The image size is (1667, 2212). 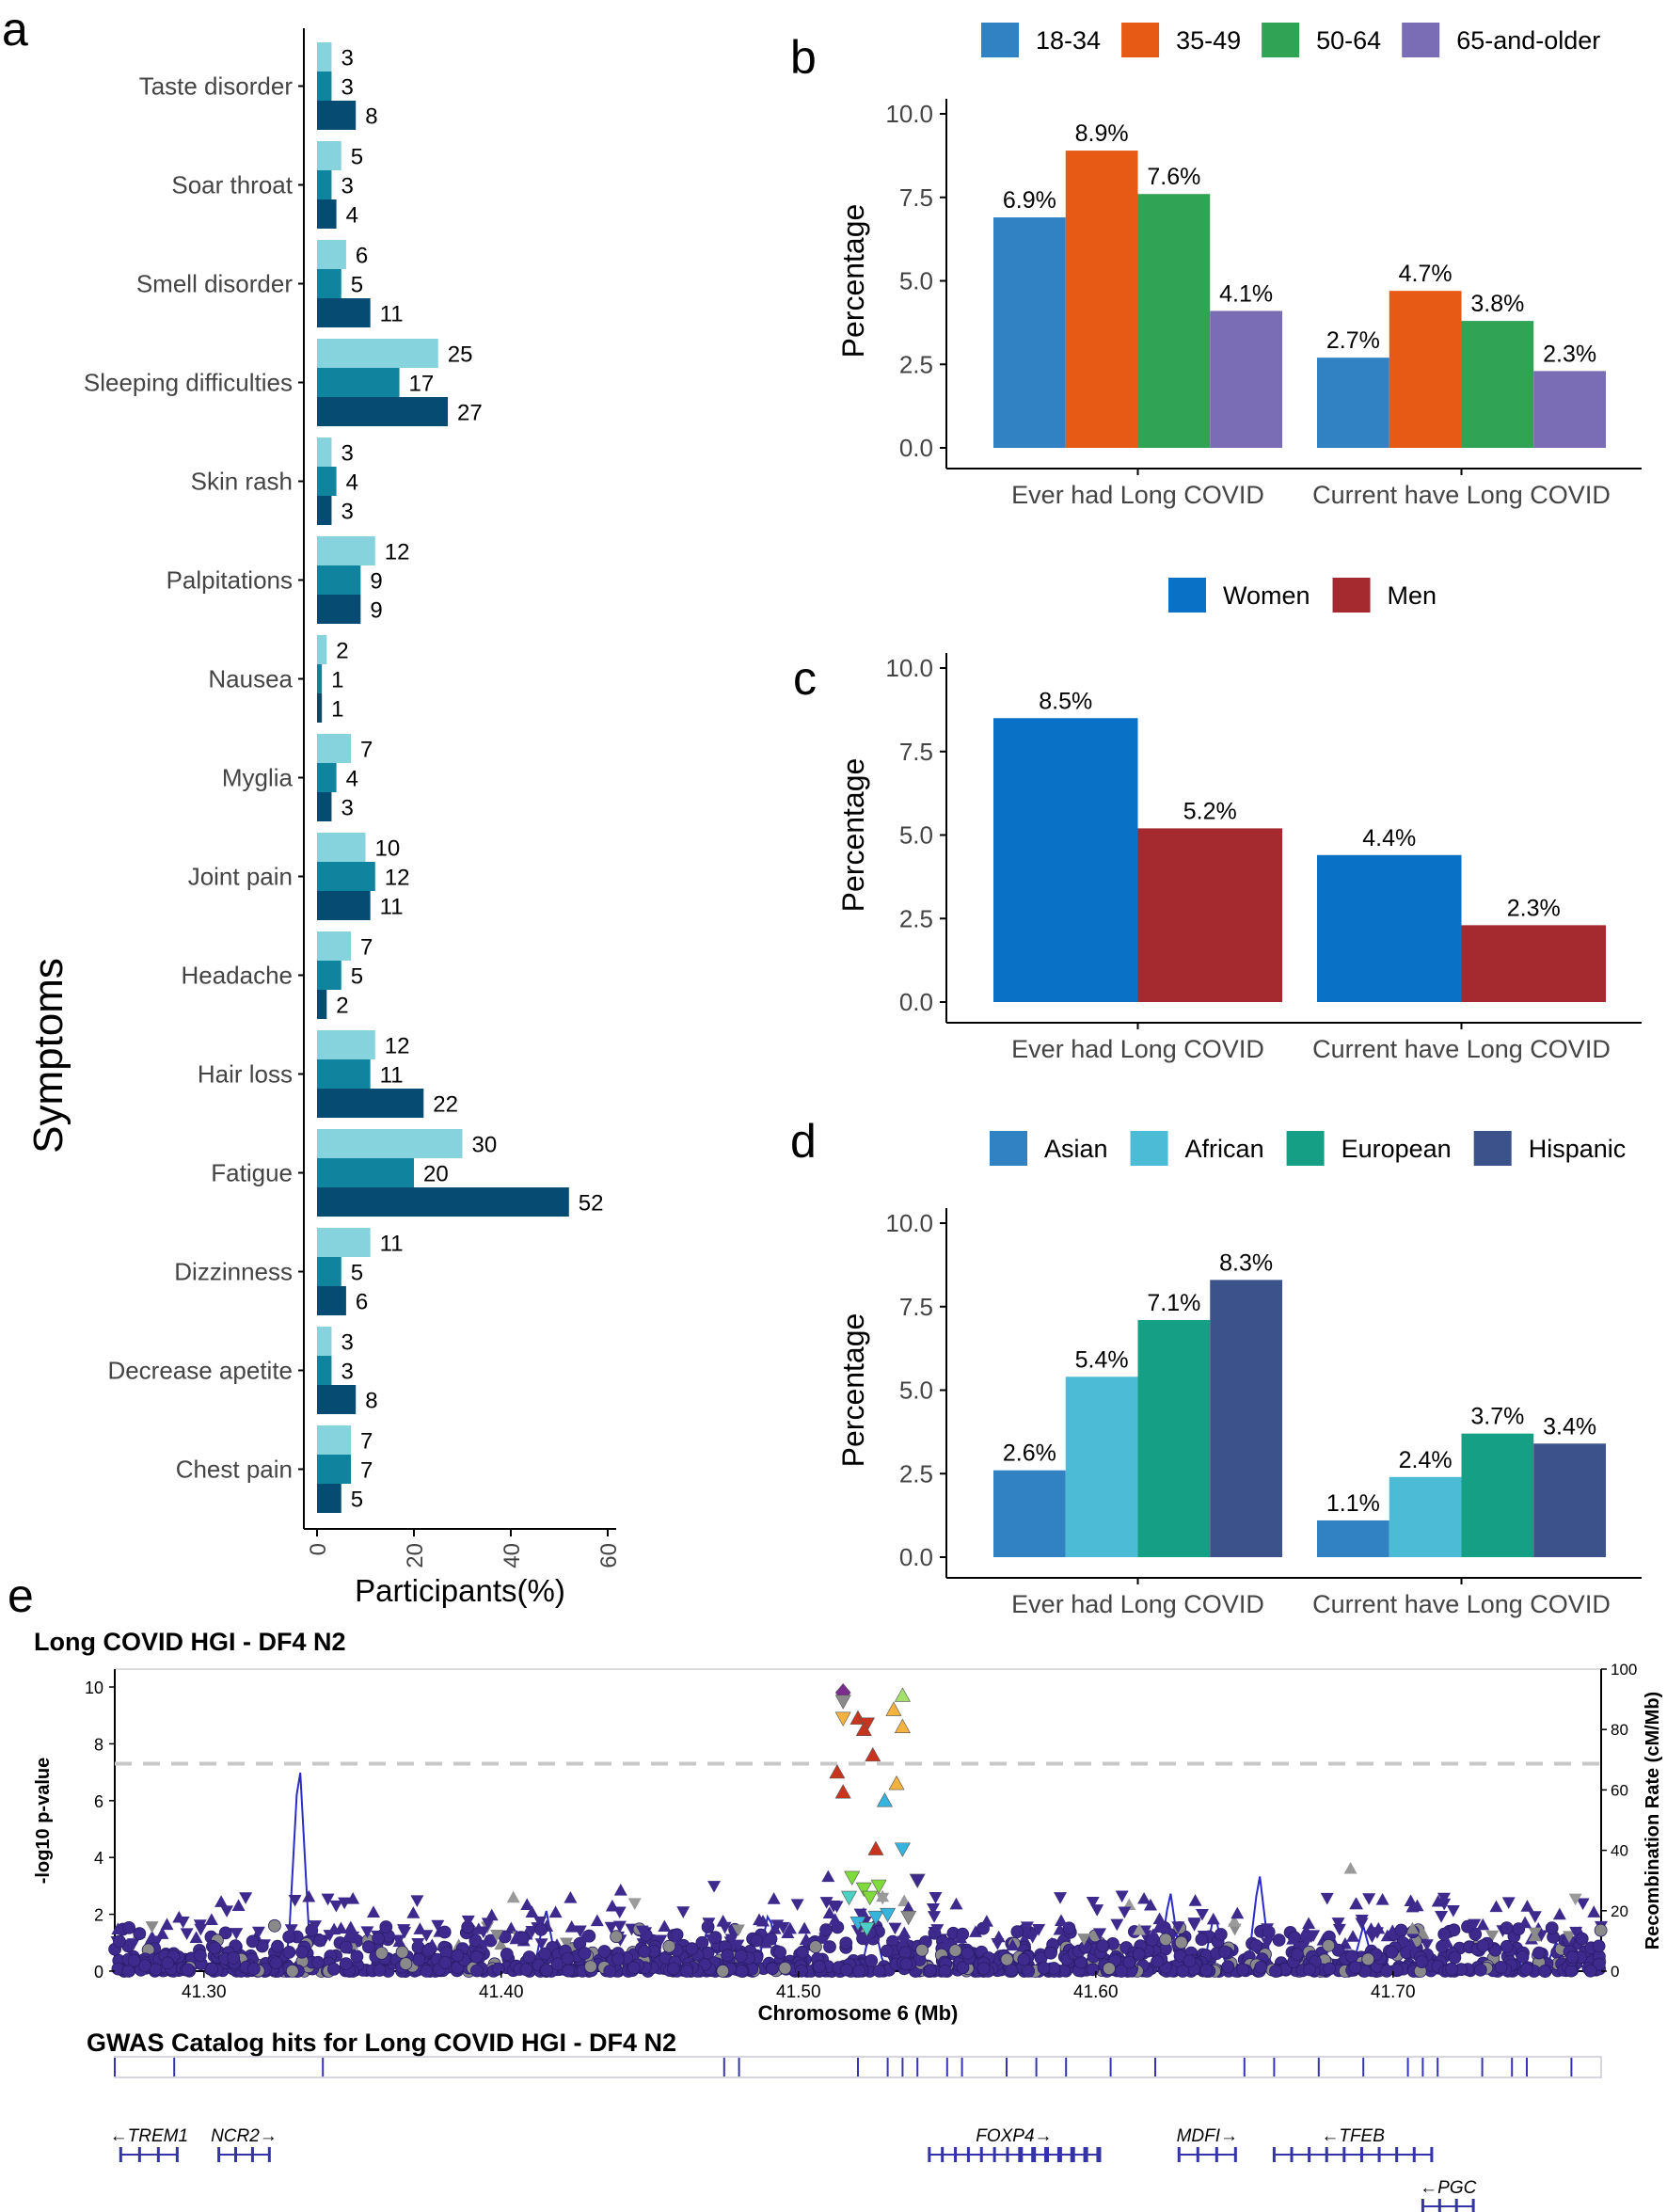 I want to click on bar-value-label: 4.7%, so click(x=1426, y=274).